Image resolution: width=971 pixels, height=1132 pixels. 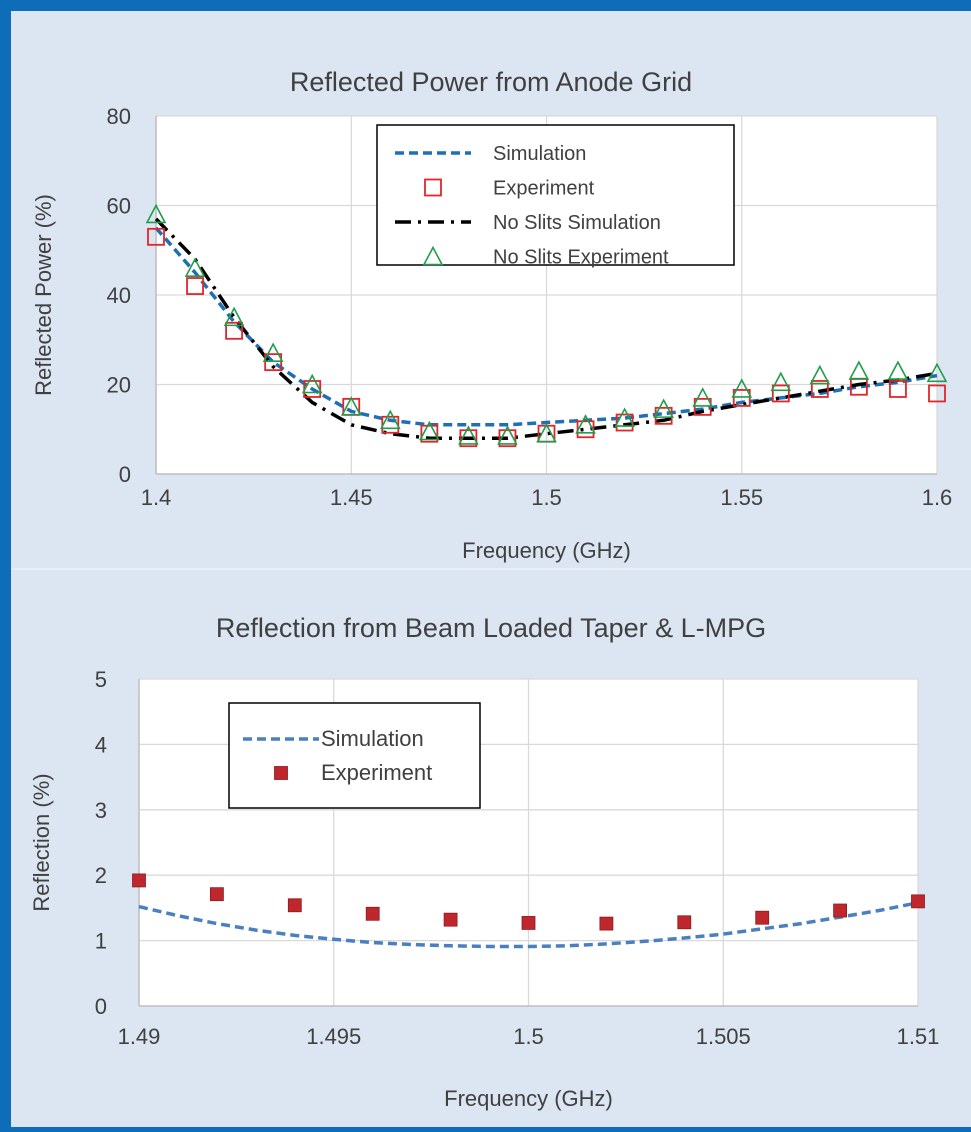 What do you see at coordinates (101, 744) in the screenshot?
I see `y-tick-label: 4` at bounding box center [101, 744].